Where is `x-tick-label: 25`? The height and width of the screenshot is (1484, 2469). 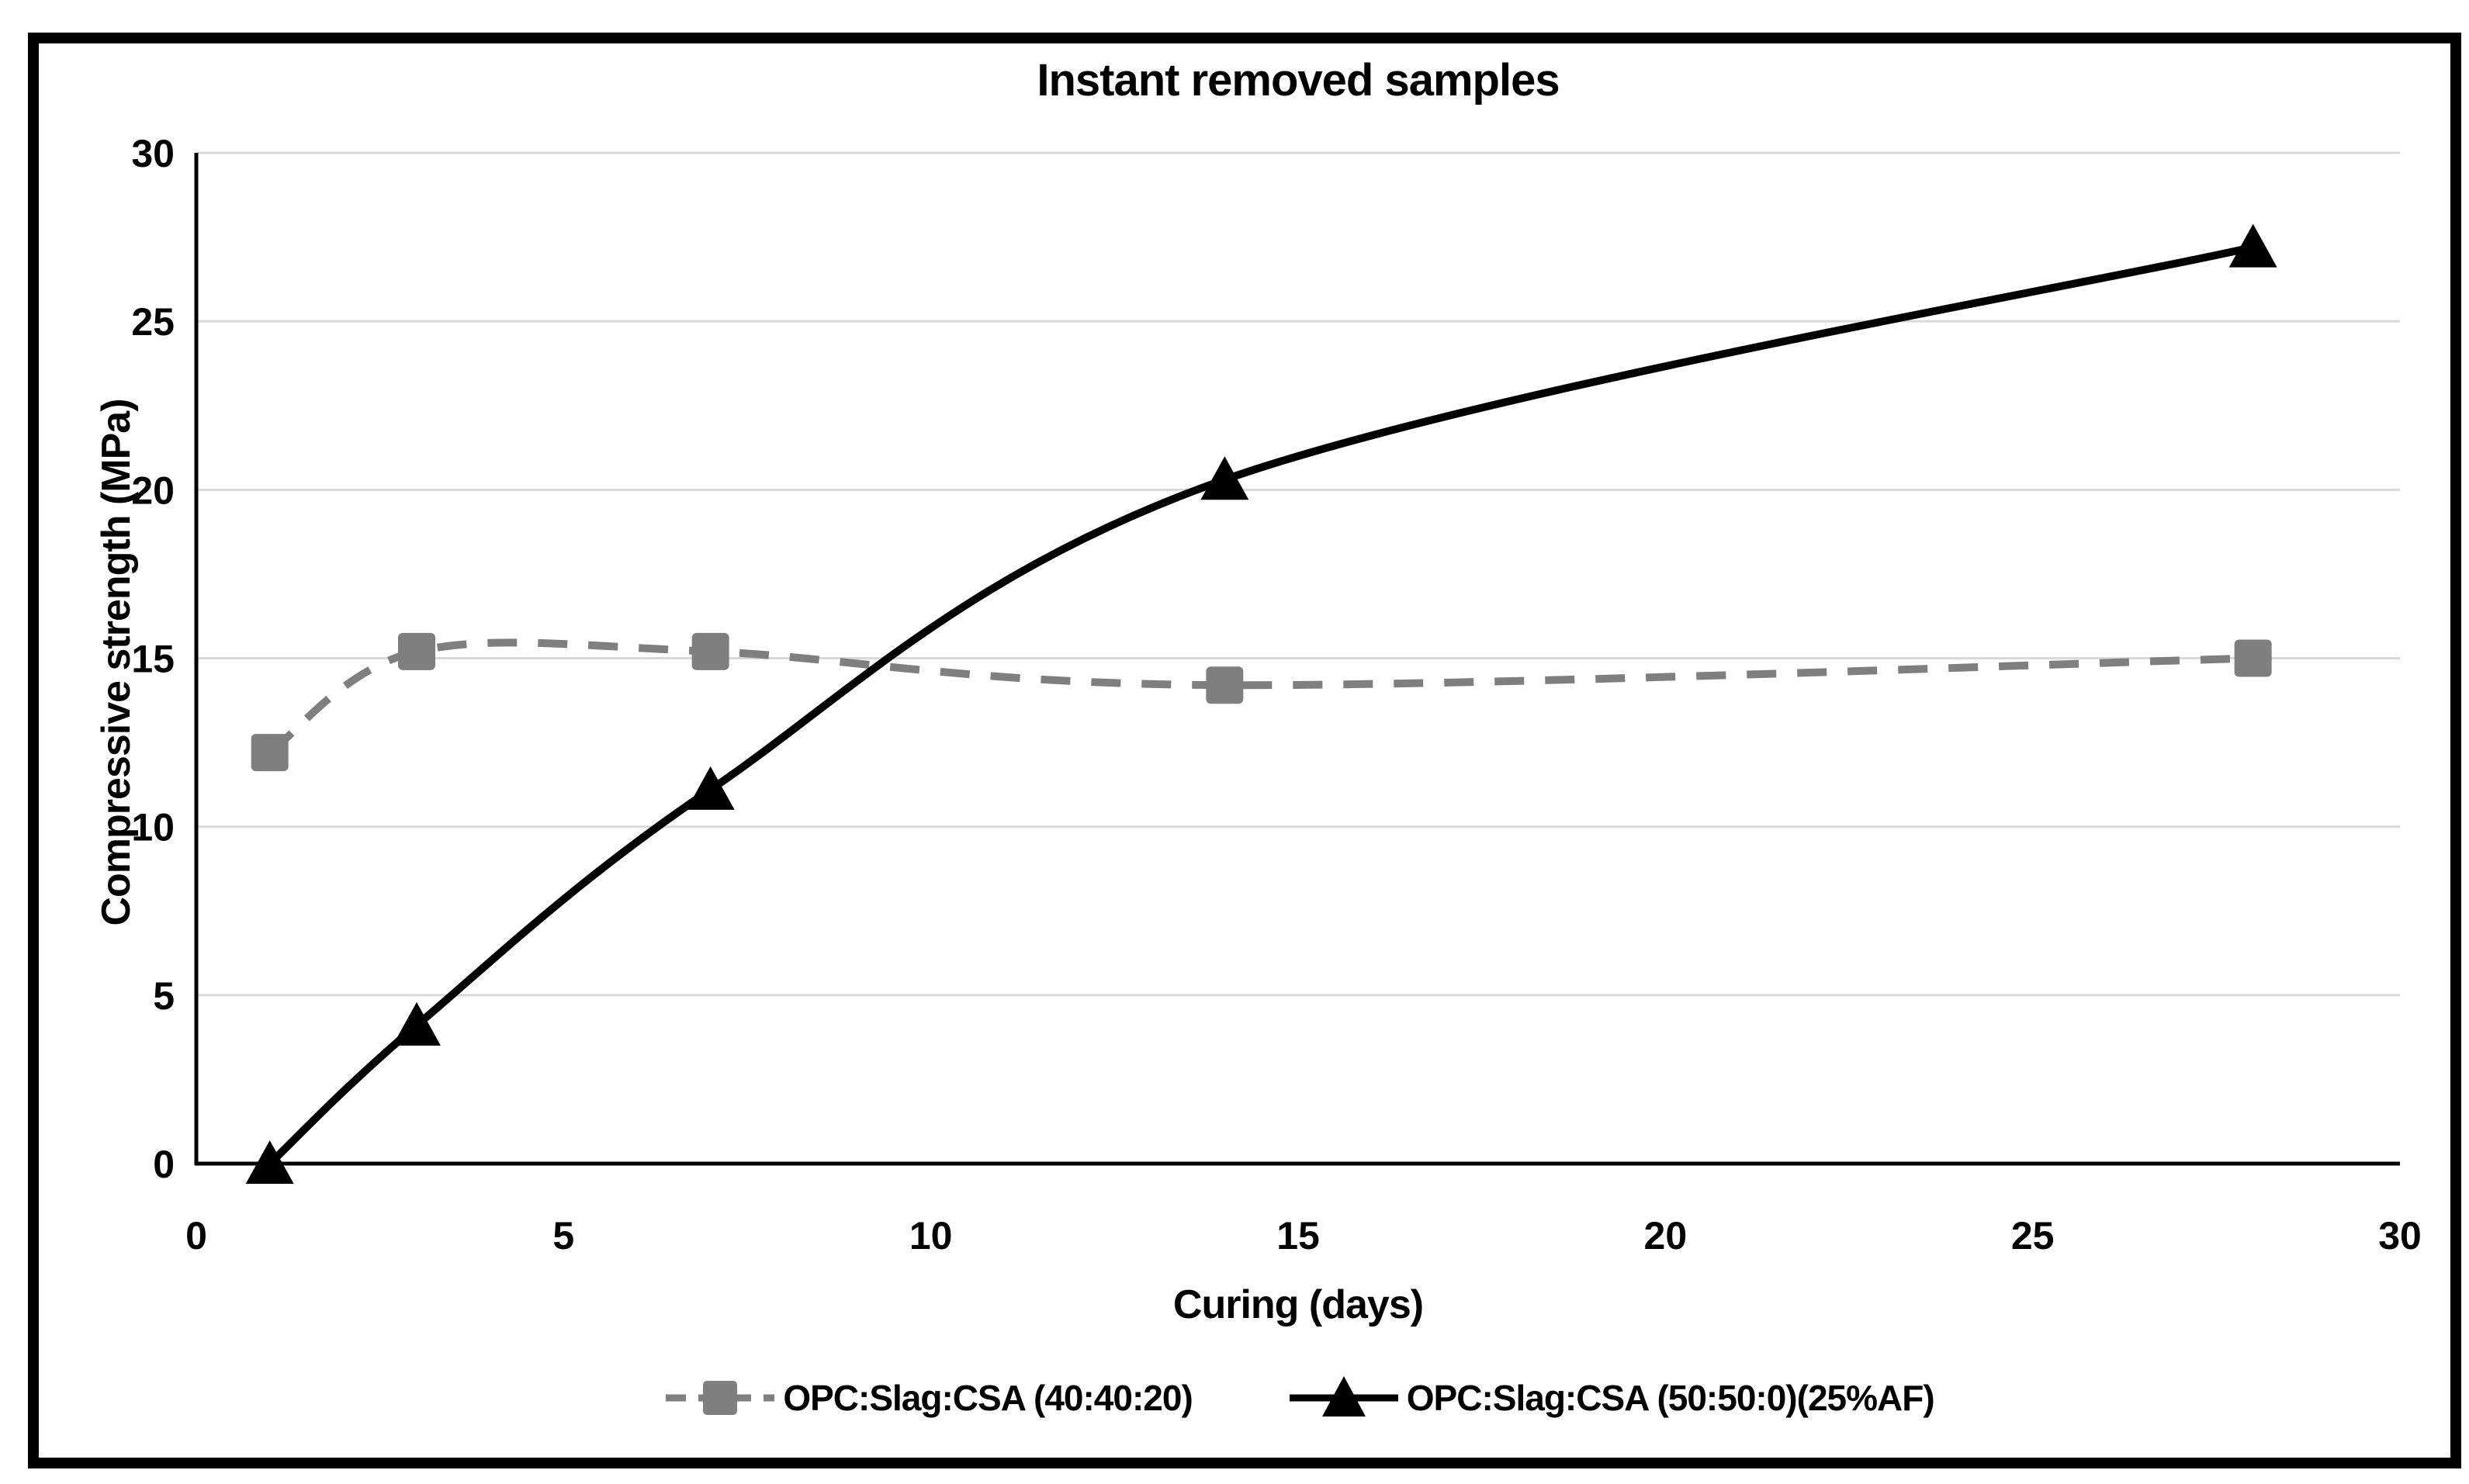 x-tick-label: 25 is located at coordinates (2033, 1235).